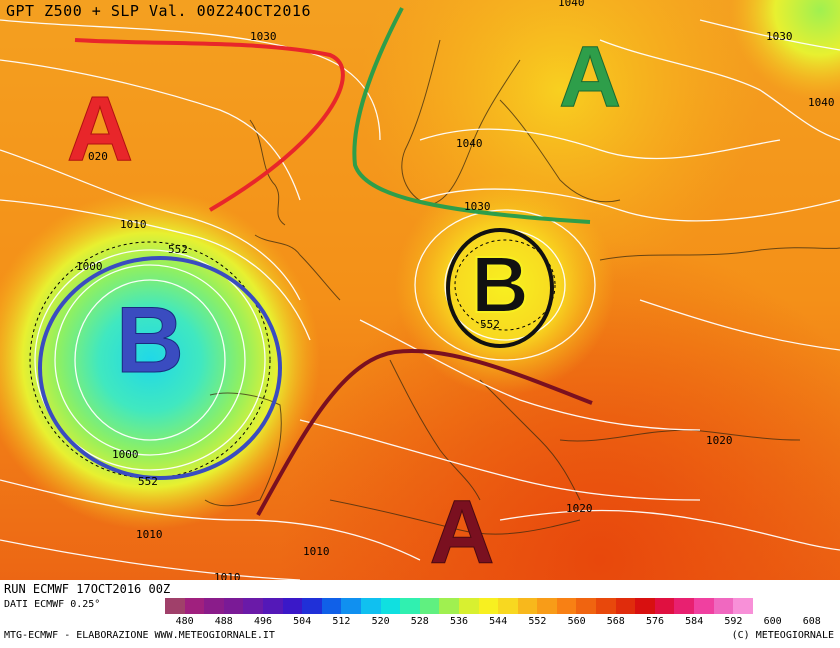 This screenshot has height=648, width=840. What do you see at coordinates (471, 115) in the screenshot?
I see `trough-line-green` at bounding box center [471, 115].